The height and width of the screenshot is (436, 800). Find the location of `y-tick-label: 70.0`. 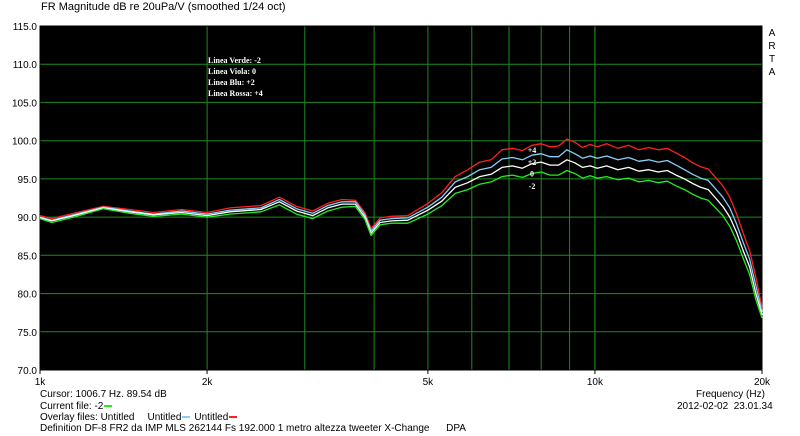

y-tick-label: 70.0 is located at coordinates (28, 371).